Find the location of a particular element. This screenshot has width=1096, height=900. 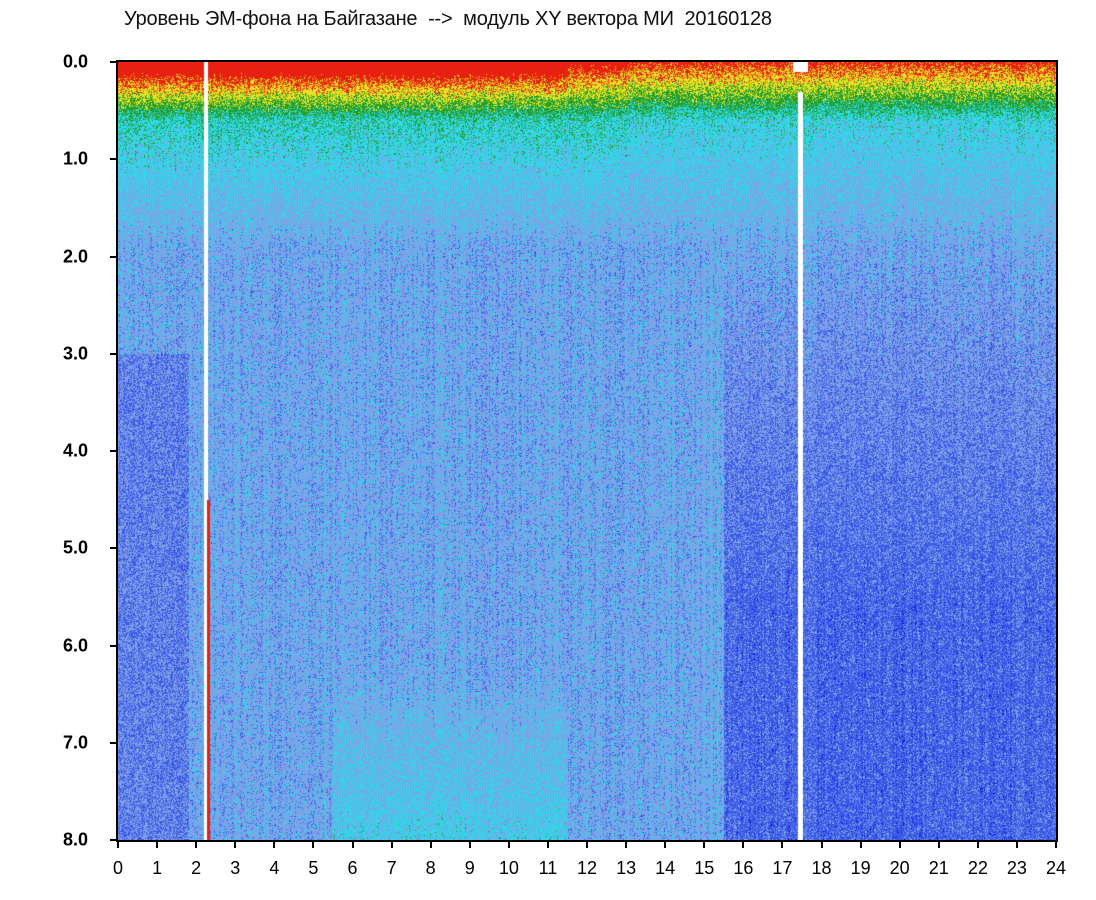

x-tick-label: 22 is located at coordinates (977, 868).